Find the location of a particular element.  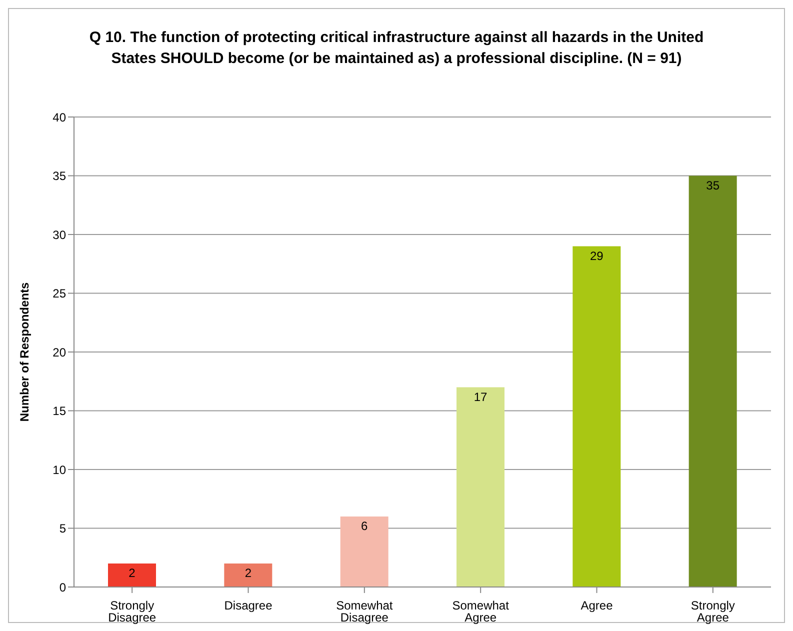

data-label: 6 is located at coordinates (364, 526).